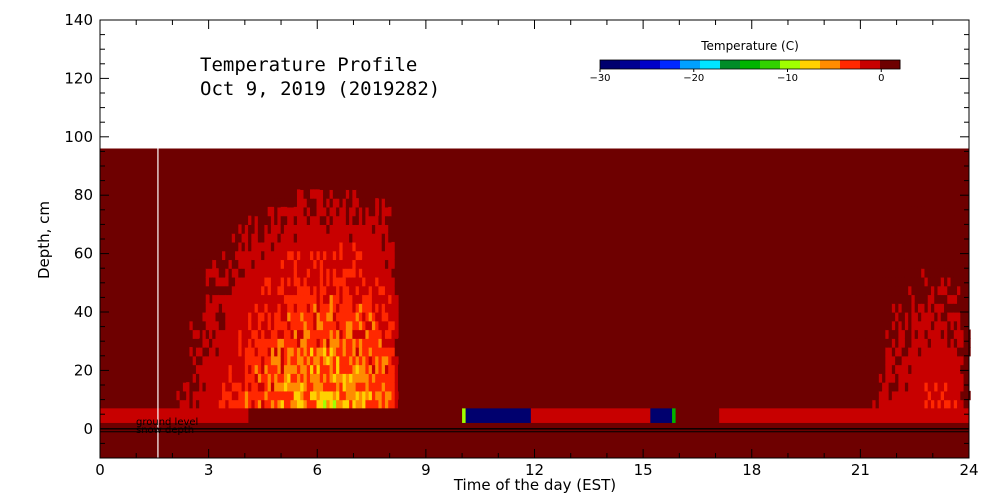 The height and width of the screenshot is (500, 1000). Describe the element at coordinates (78, 137) in the screenshot. I see `y-tick-label: 100` at that location.